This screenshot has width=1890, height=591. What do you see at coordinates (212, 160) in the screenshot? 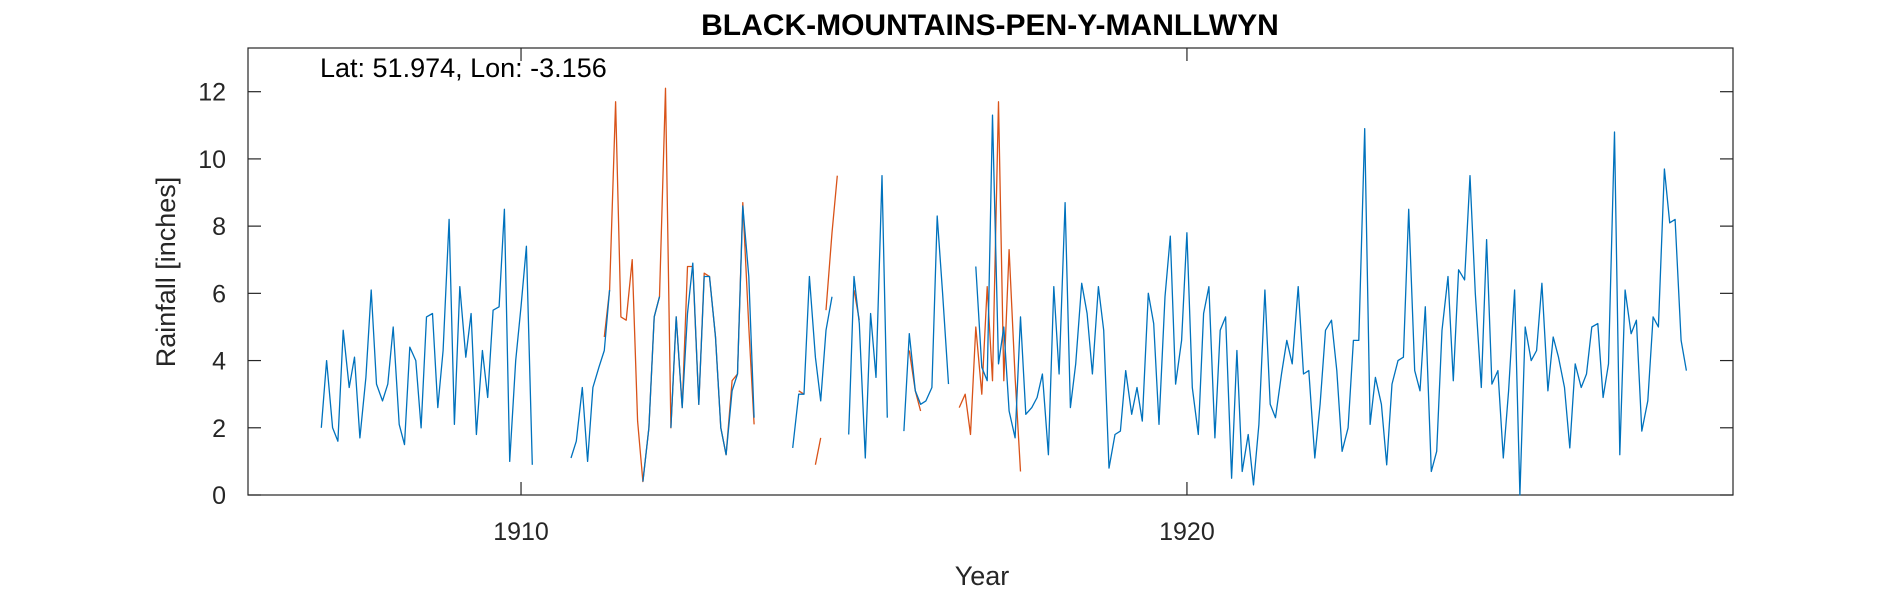
I see `y-tick-label: 10` at bounding box center [212, 160].